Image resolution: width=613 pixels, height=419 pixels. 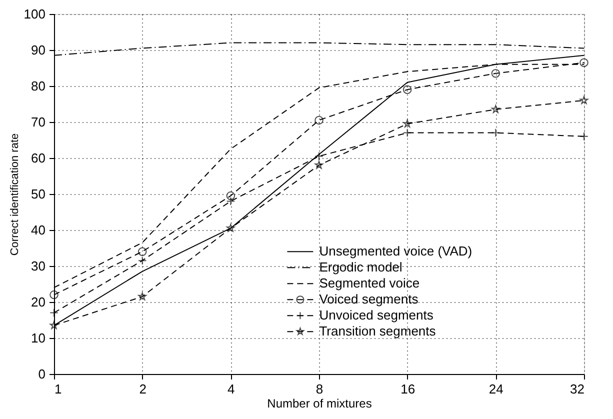 What do you see at coordinates (35, 14) in the screenshot?
I see `y-tick-label: 100` at bounding box center [35, 14].